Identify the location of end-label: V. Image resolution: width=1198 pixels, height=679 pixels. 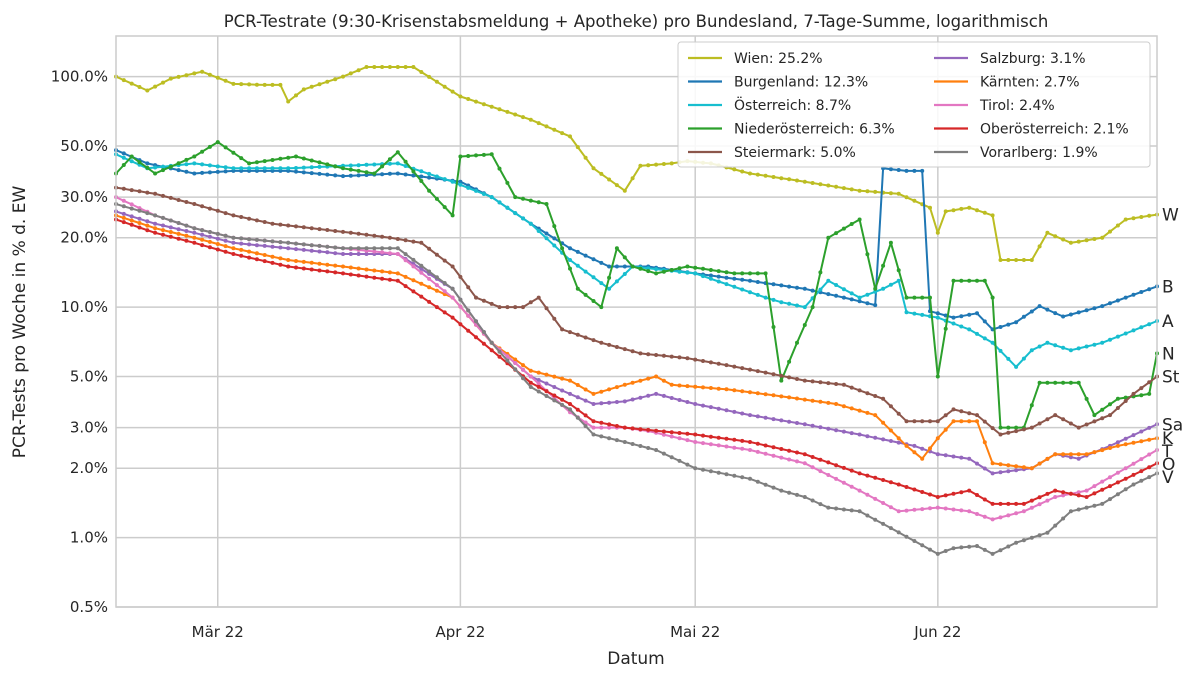
(1168, 478).